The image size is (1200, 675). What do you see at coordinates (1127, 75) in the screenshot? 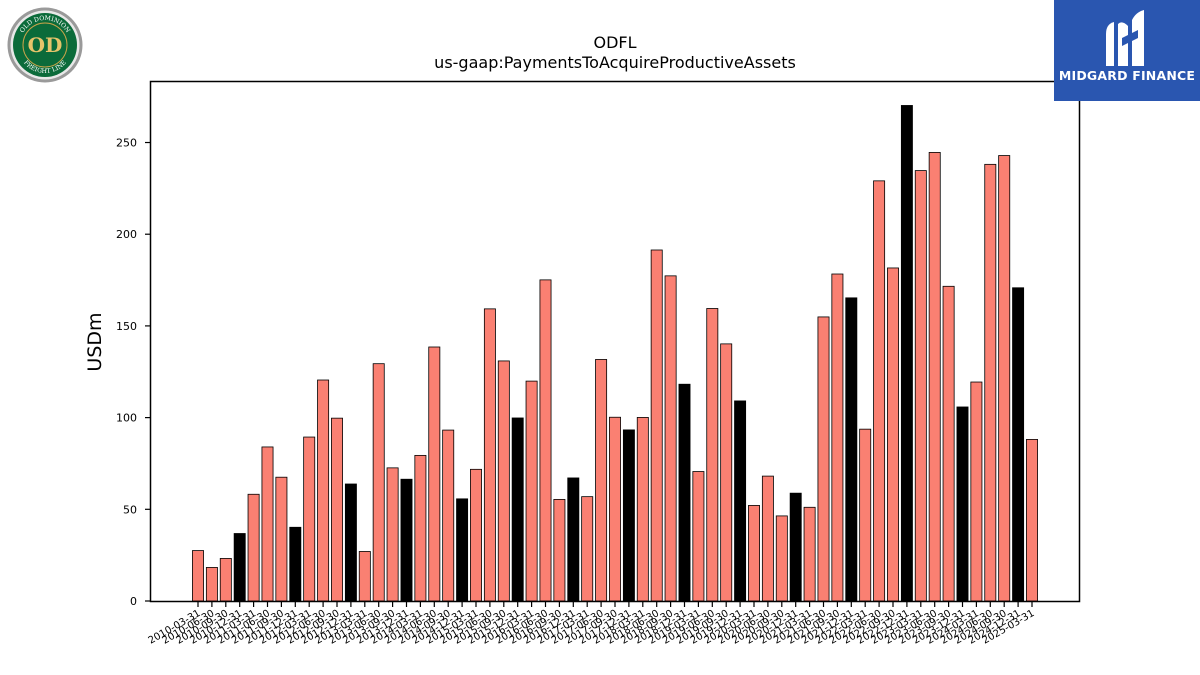
I see `midgard-brand-text: MIDGARD FINANCE` at bounding box center [1127, 75].